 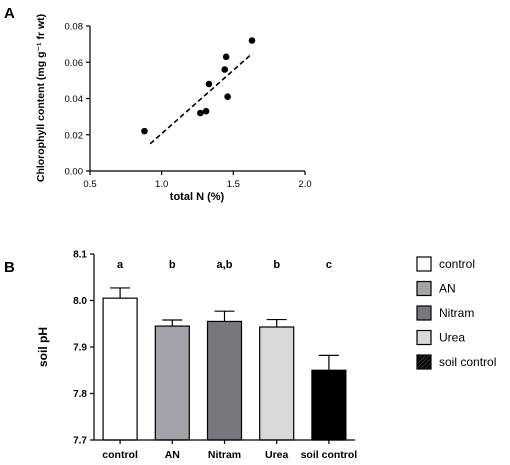 I want to click on bar-y-tick-label: 7.7, so click(x=80, y=441).